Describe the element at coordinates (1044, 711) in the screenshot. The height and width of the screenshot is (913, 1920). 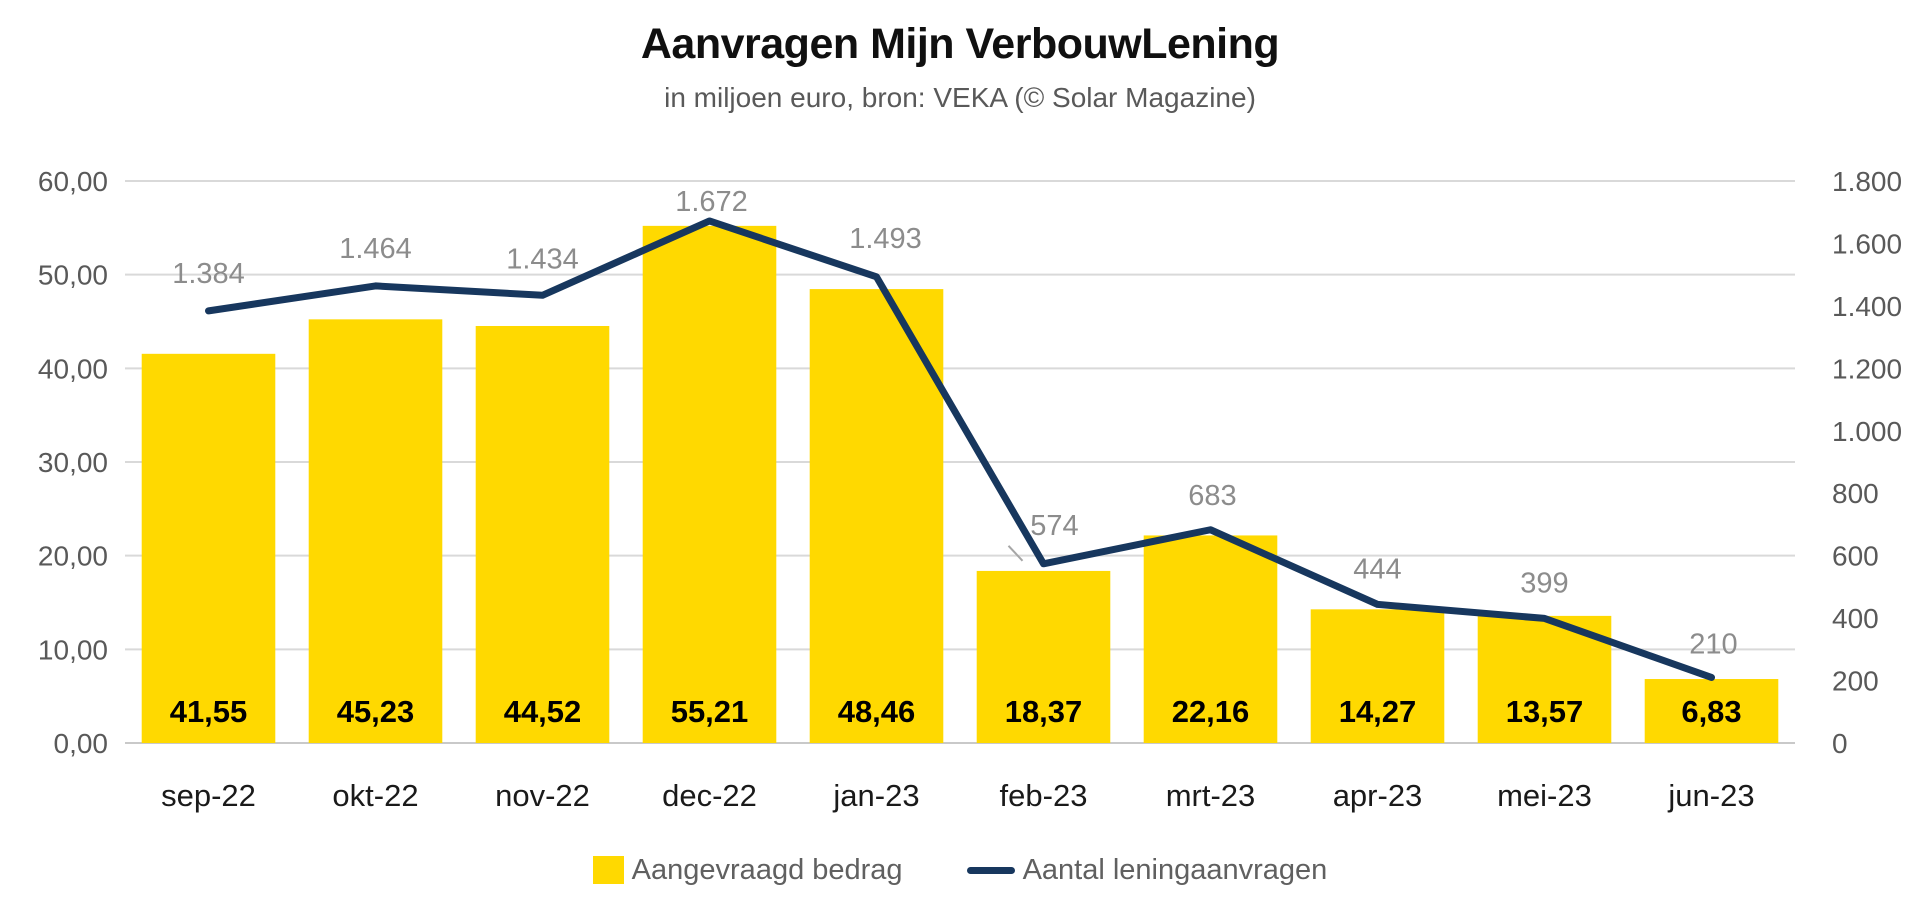
I see `bar-value-label: 18,37` at that location.